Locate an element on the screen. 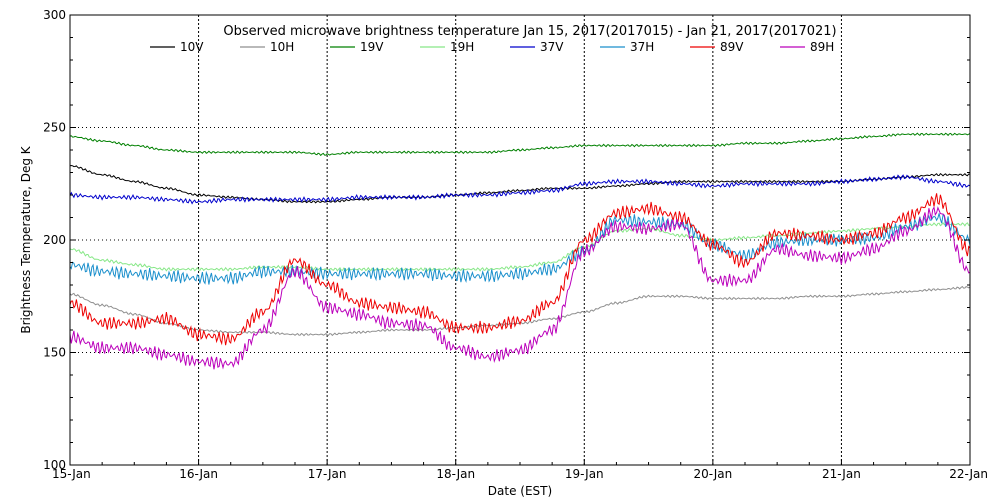 Image resolution: width=1000 pixels, height=500 pixels. x-tick-label: 16-Jan is located at coordinates (198, 474).